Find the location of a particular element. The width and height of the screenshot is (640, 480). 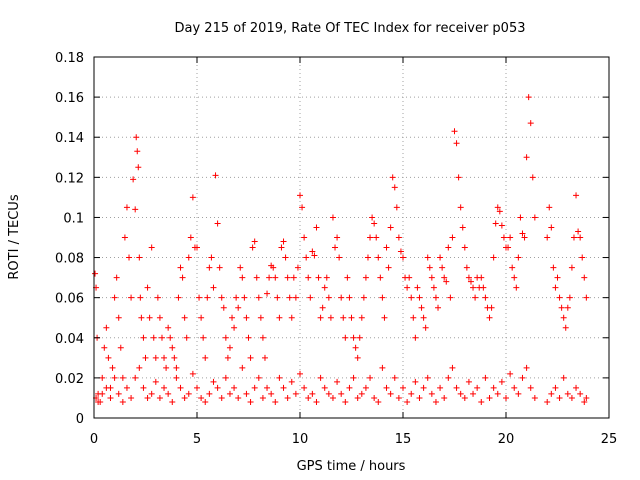

y-tick-label: 0.1 is located at coordinates (73, 218).